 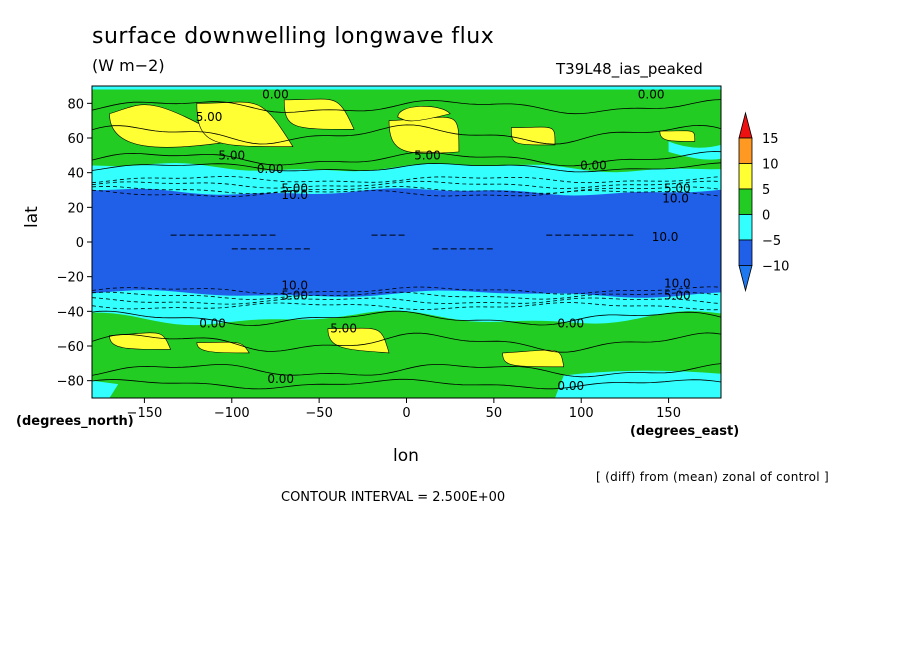 I want to click on contour-interval: CONTOUR INTERVAL = 2.500E+00, so click(x=393, y=497).